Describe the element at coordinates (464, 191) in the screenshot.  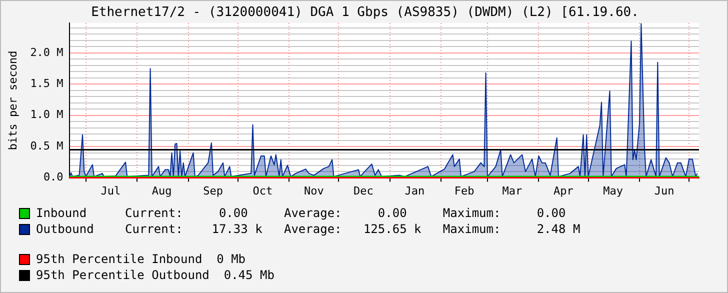
I see `x-tick-label: Feb` at that location.